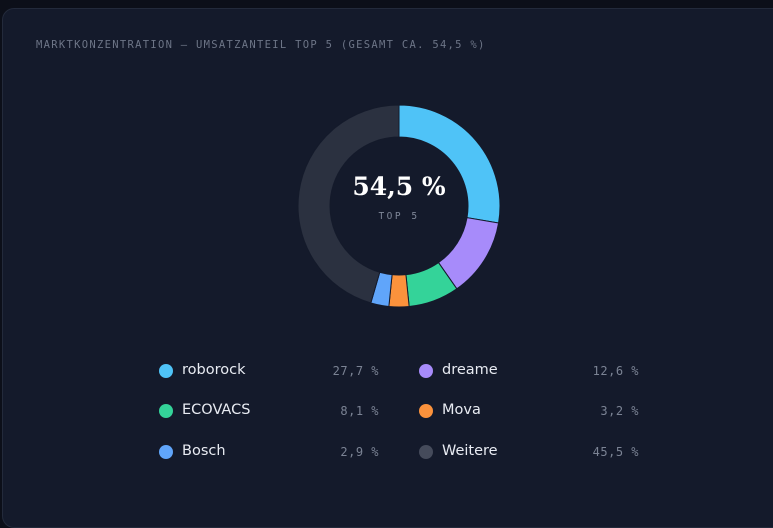 The height and width of the screenshot is (528, 773). I want to click on legend-item-mova: Mova 3,2 %, so click(529, 411).